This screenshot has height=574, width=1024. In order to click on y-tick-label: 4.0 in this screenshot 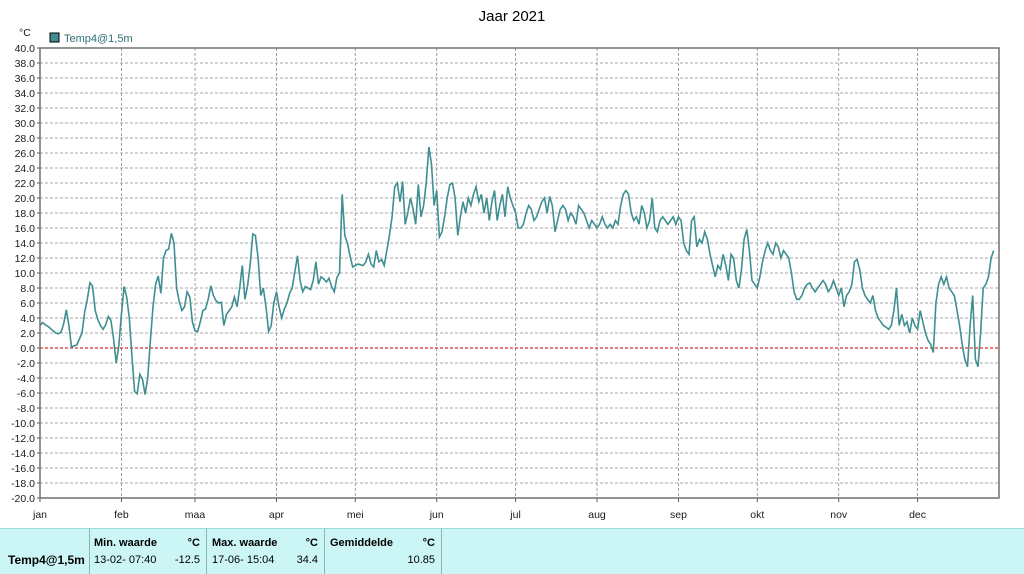, I will do `click(27, 319)`.